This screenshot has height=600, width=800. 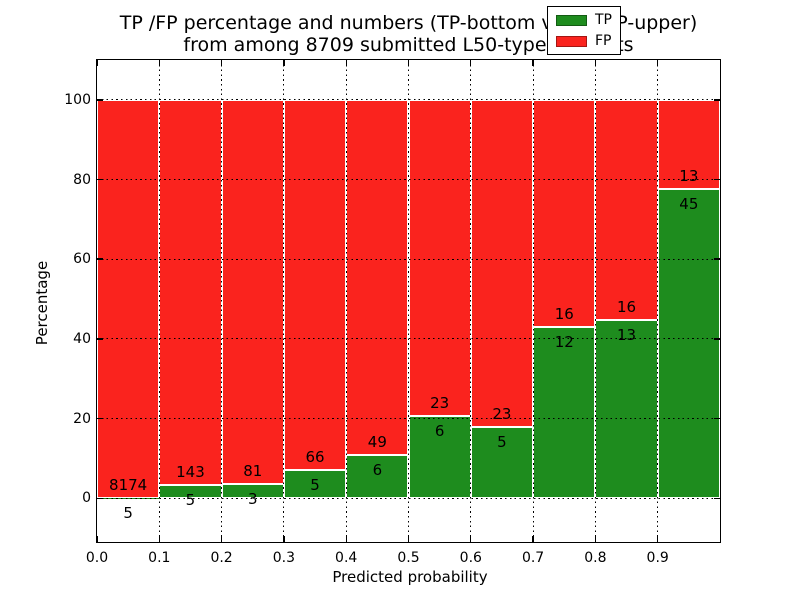 What do you see at coordinates (82, 338) in the screenshot?
I see `y-tick-label: 40` at bounding box center [82, 338].